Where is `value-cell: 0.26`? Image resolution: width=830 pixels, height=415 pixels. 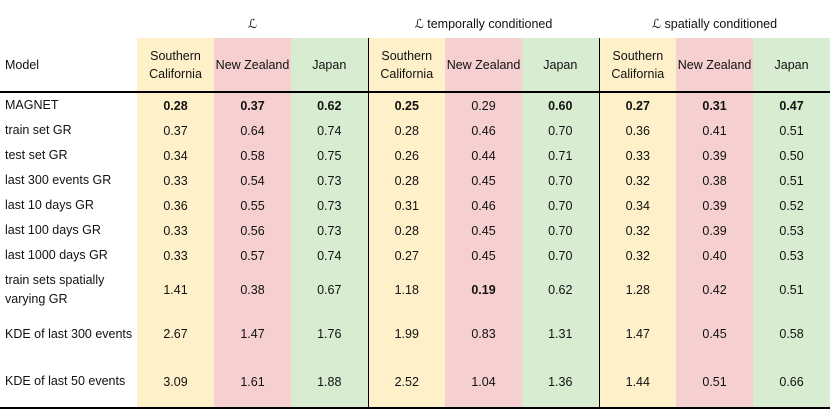 value-cell: 0.26 is located at coordinates (407, 155).